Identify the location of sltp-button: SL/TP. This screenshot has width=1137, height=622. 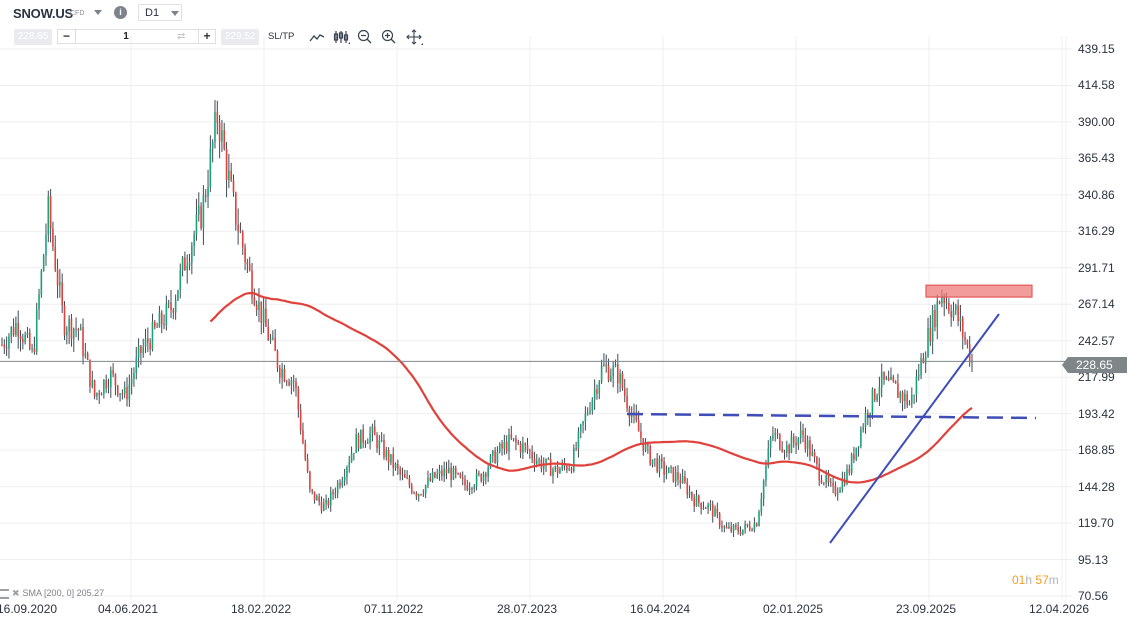
(281, 36).